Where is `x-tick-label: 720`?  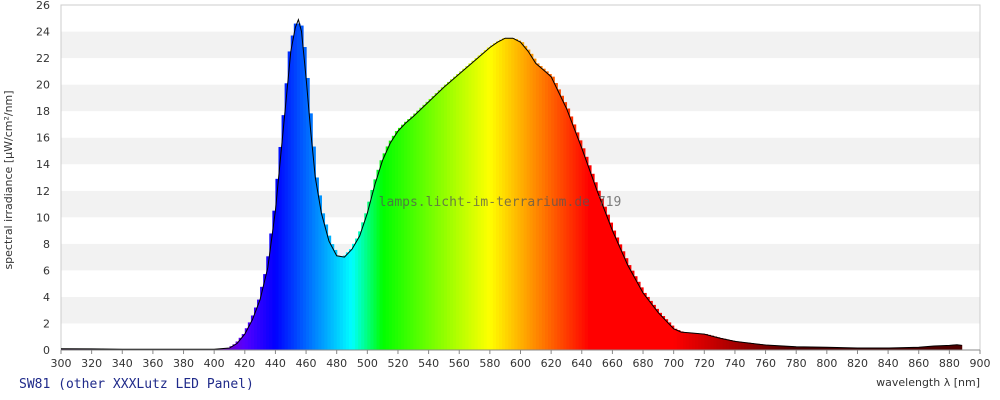
x-tick-label: 720 is located at coordinates (704, 363).